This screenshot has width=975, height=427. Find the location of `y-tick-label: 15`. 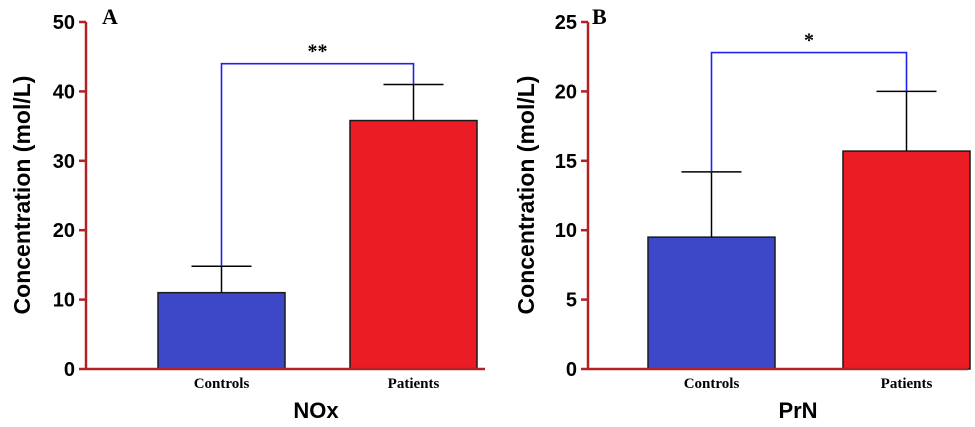

y-tick-label: 15 is located at coordinates (566, 162).